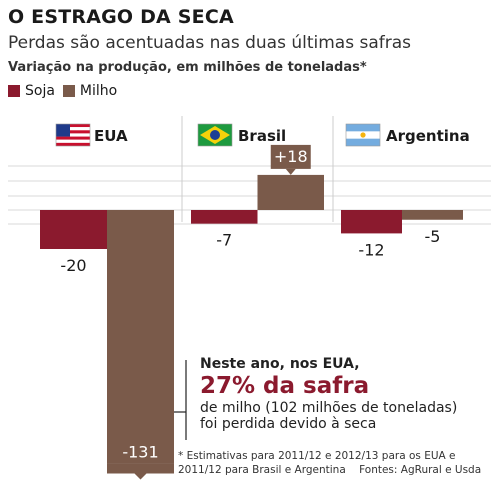 The width and height of the screenshot is (499, 494). What do you see at coordinates (288, 424) in the screenshot?
I see `annotation-line4: foi perdida devido à seca` at bounding box center [288, 424].